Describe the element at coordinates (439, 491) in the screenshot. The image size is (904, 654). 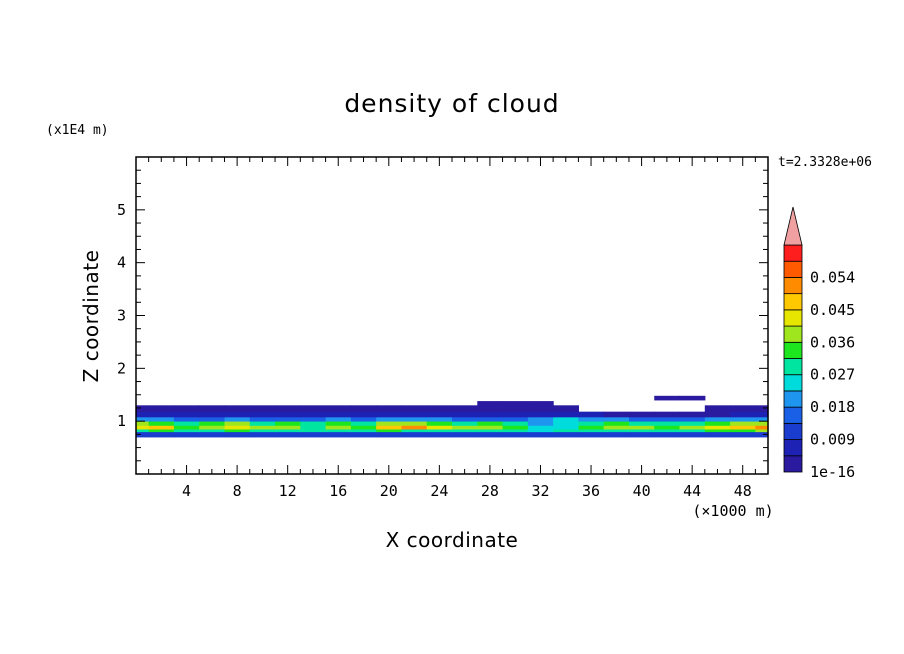
I see `x-tick-label: 24` at that location.